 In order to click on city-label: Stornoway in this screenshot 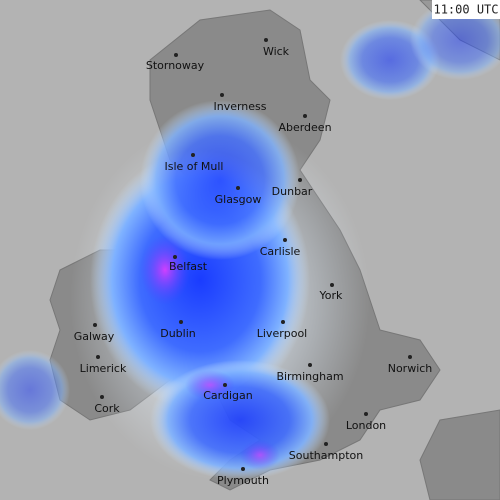, I will do `click(175, 65)`.